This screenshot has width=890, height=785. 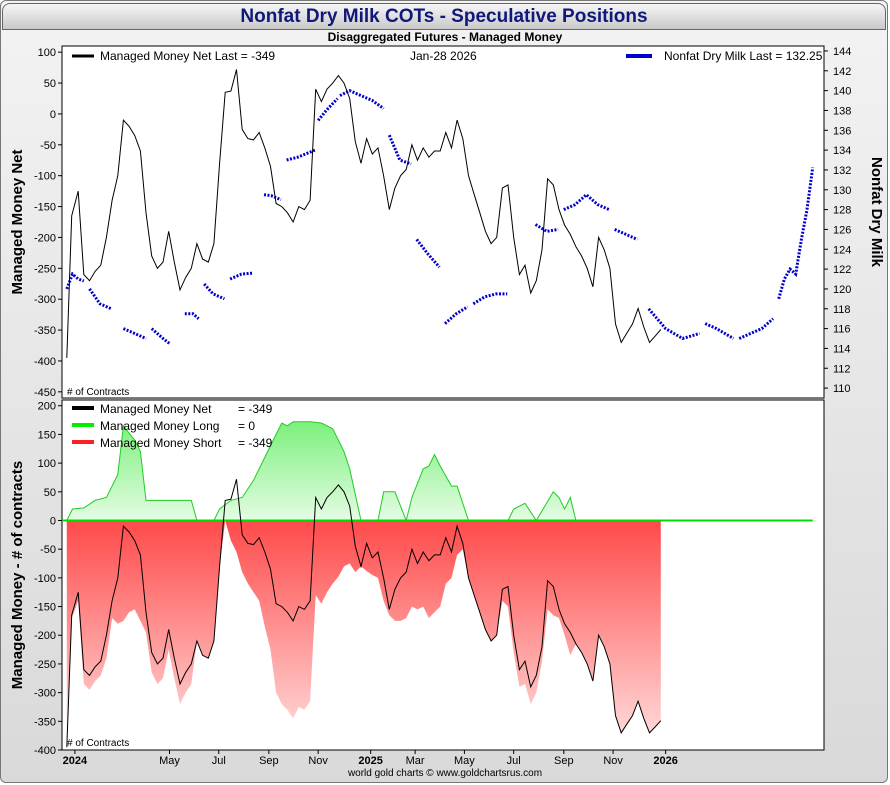 I want to click on bottom-tick-label: 100, so click(x=47, y=464).